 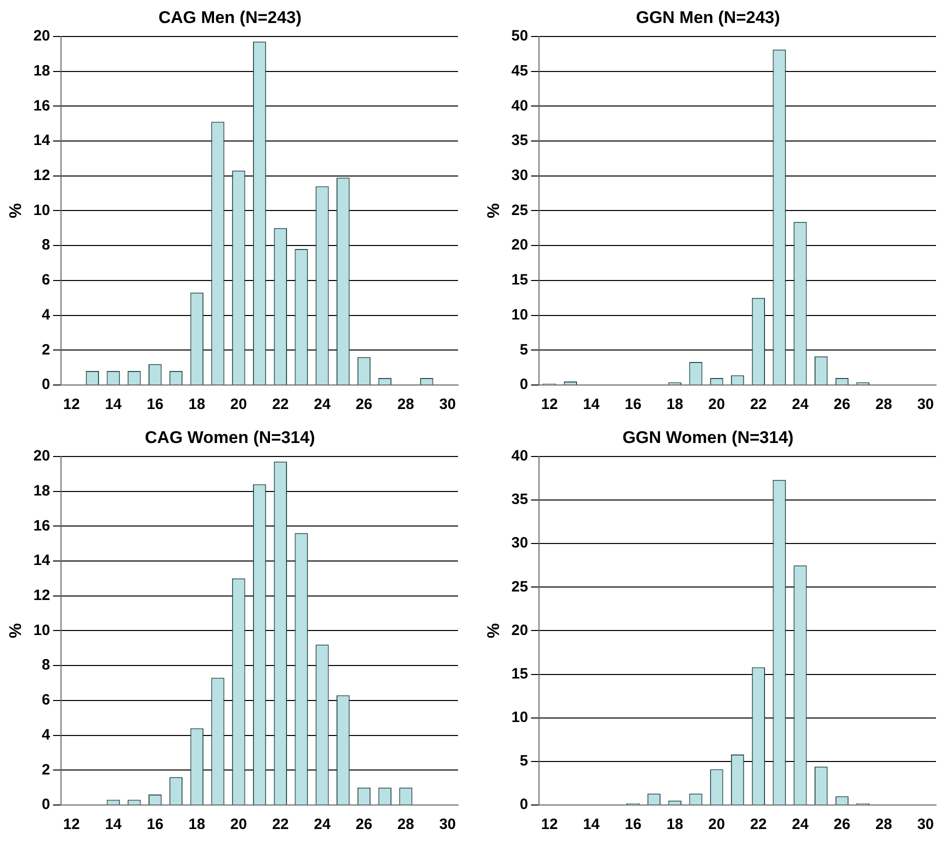 What do you see at coordinates (230, 17) in the screenshot?
I see `chart-title: CAG Men (N=243)` at bounding box center [230, 17].